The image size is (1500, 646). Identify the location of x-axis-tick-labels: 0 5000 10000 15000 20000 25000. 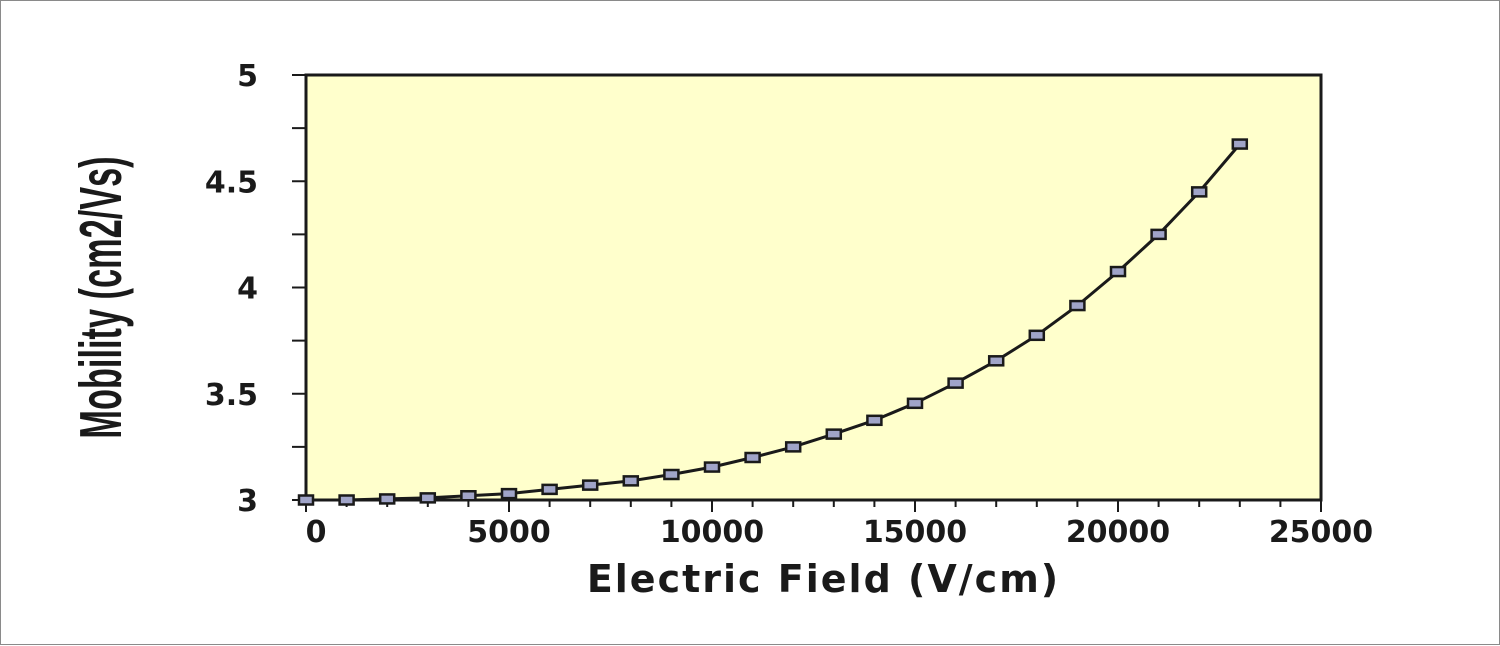
(840, 532).